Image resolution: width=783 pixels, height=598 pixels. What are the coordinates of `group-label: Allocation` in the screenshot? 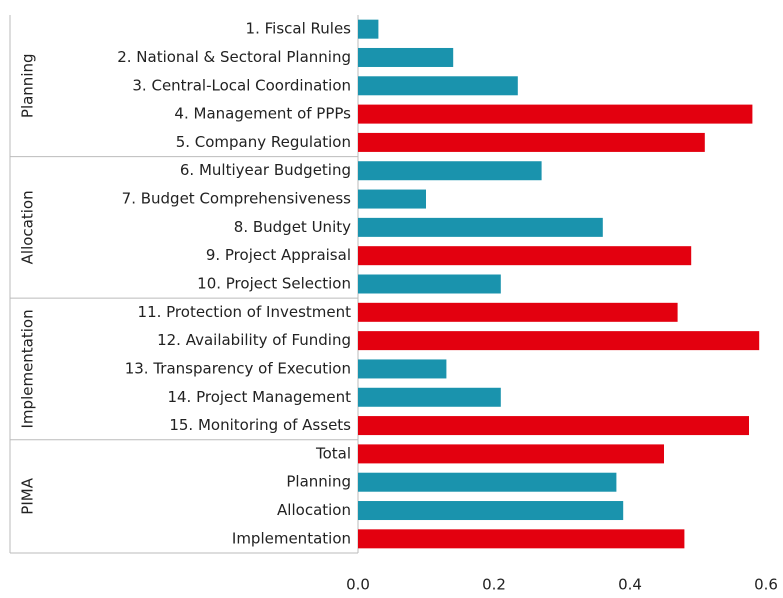 It's located at (28, 227).